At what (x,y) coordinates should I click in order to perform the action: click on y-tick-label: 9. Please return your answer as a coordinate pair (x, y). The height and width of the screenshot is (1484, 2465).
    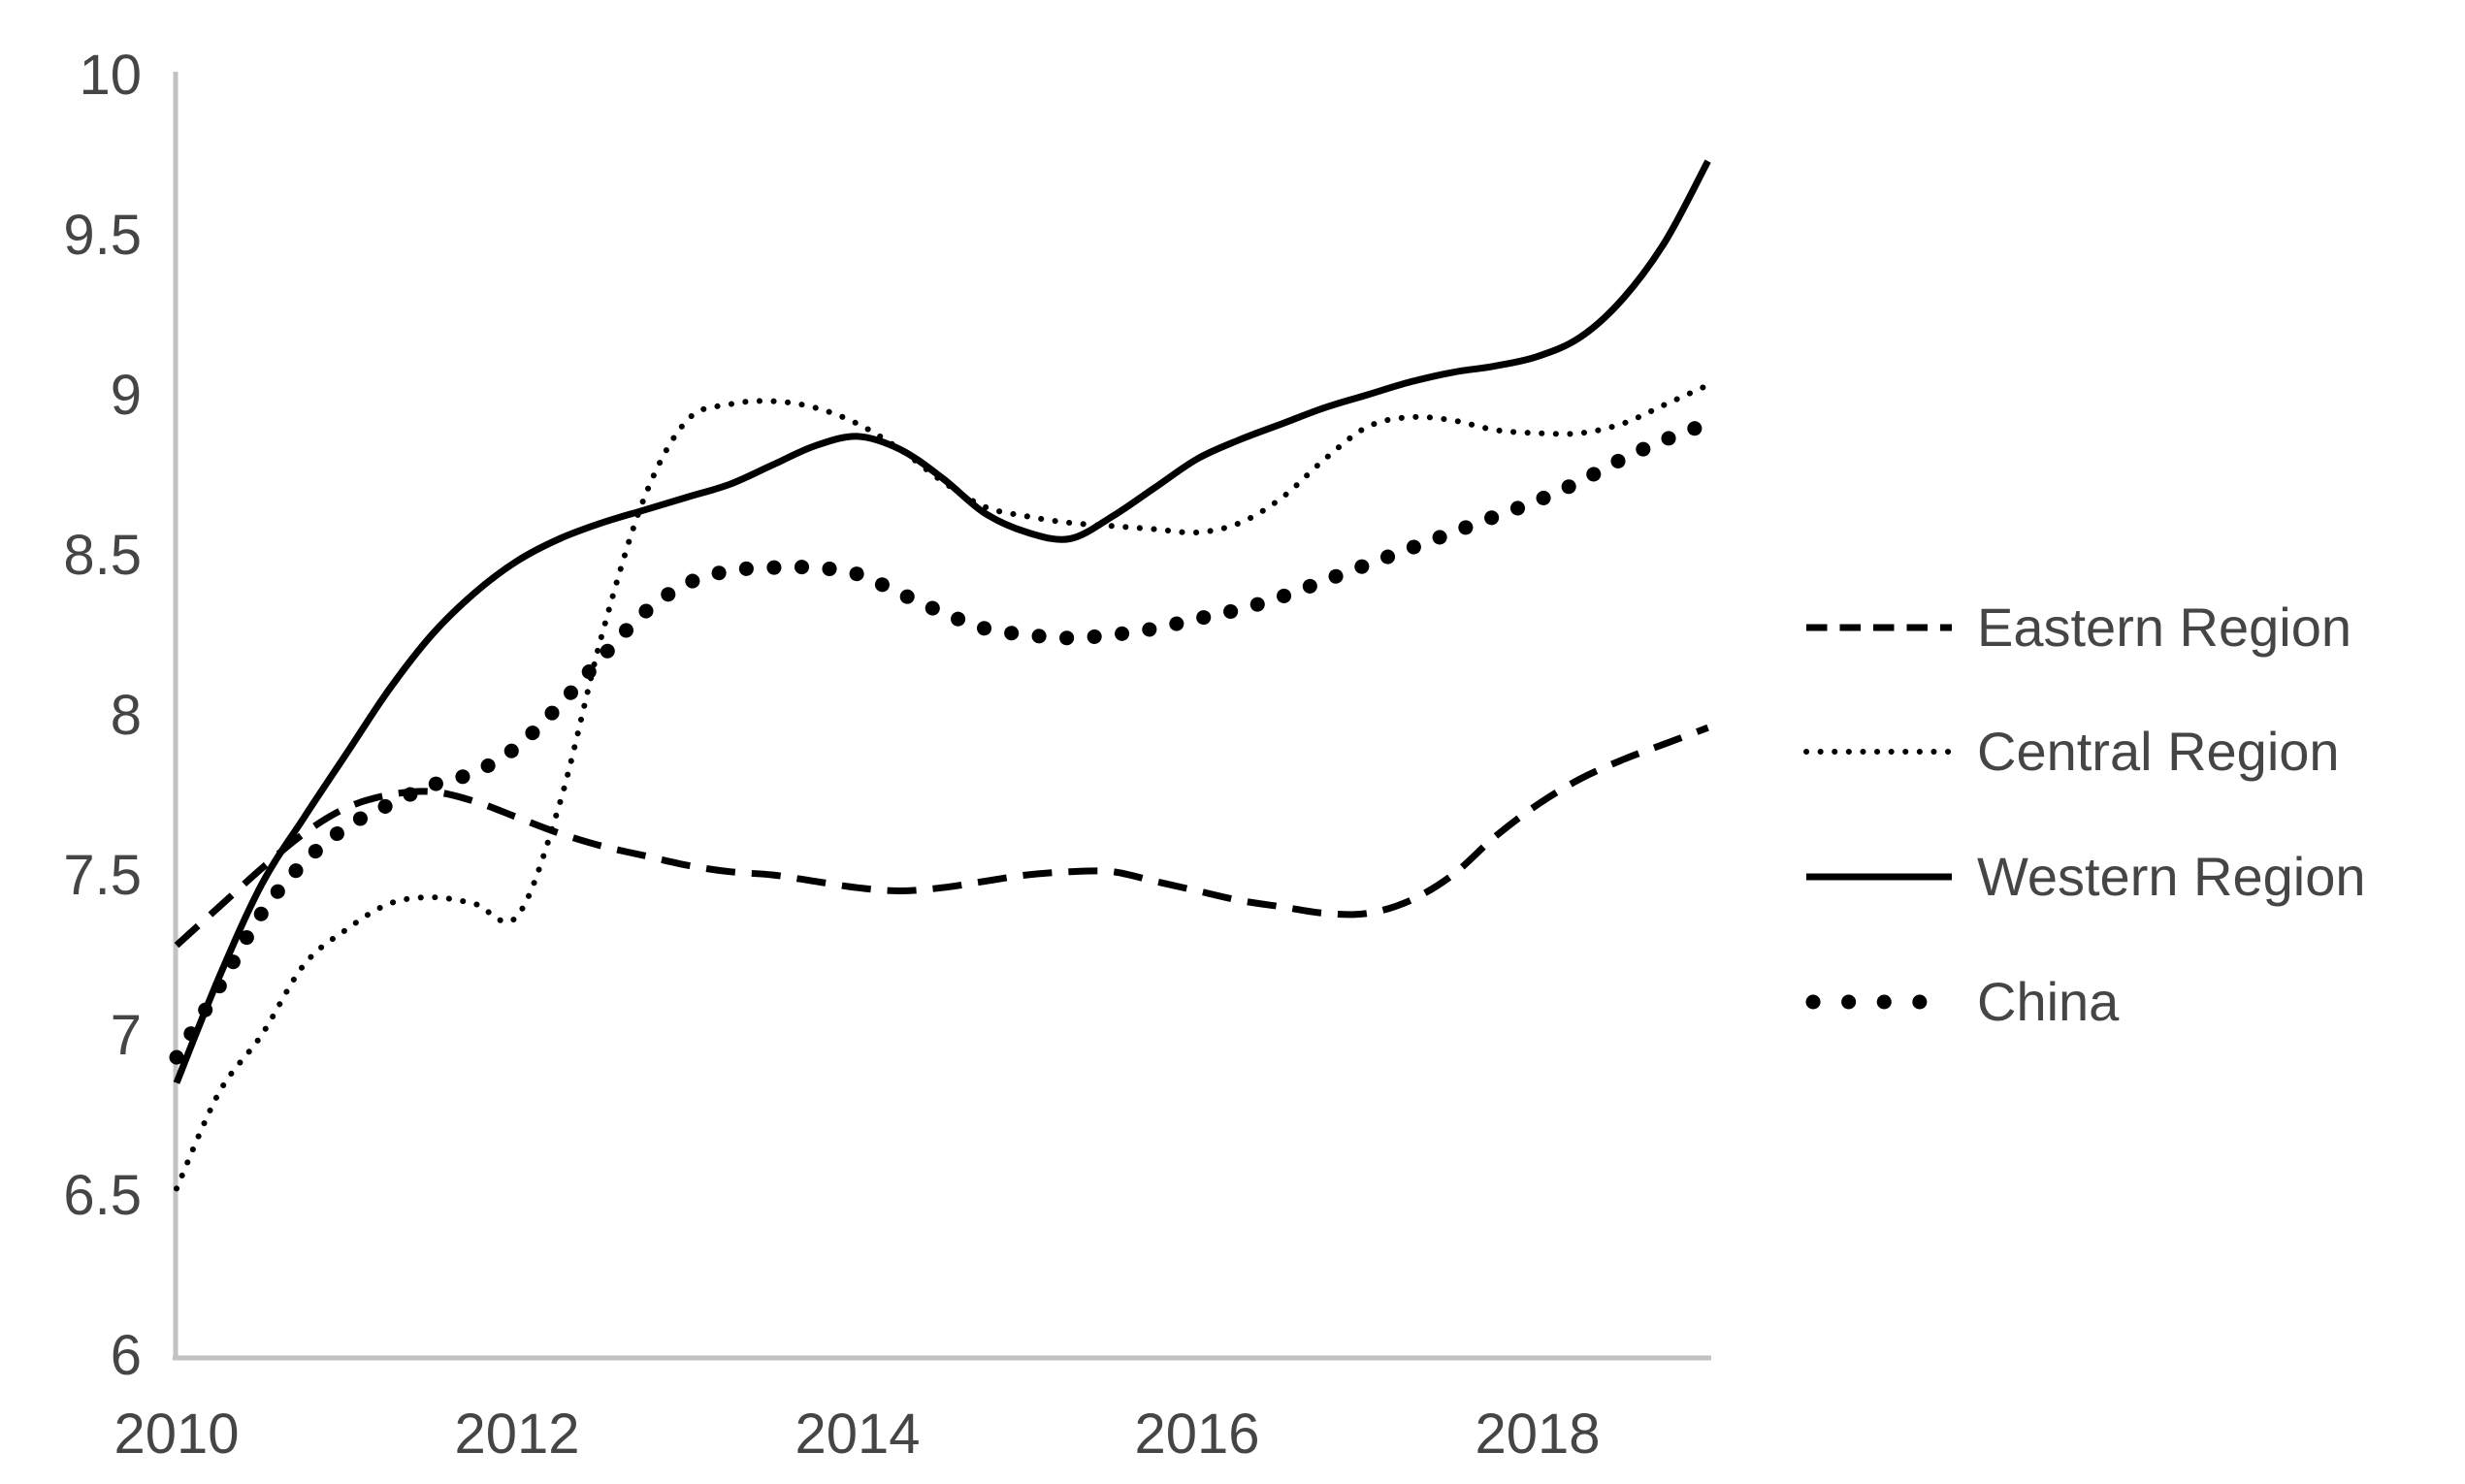
    Looking at the image, I should click on (126, 395).